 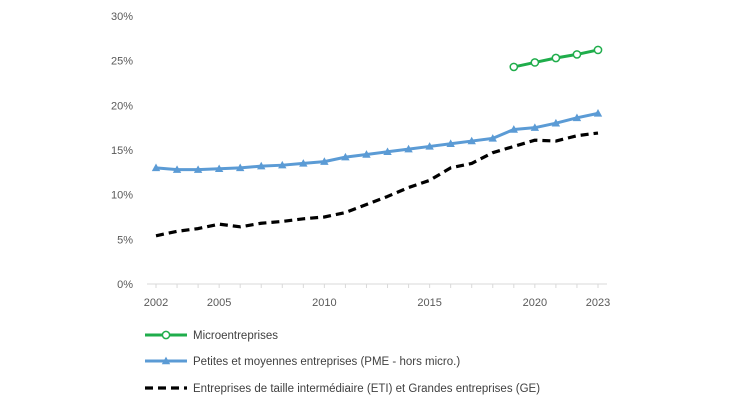 What do you see at coordinates (125, 240) in the screenshot?
I see `y-tick-label: 5%` at bounding box center [125, 240].